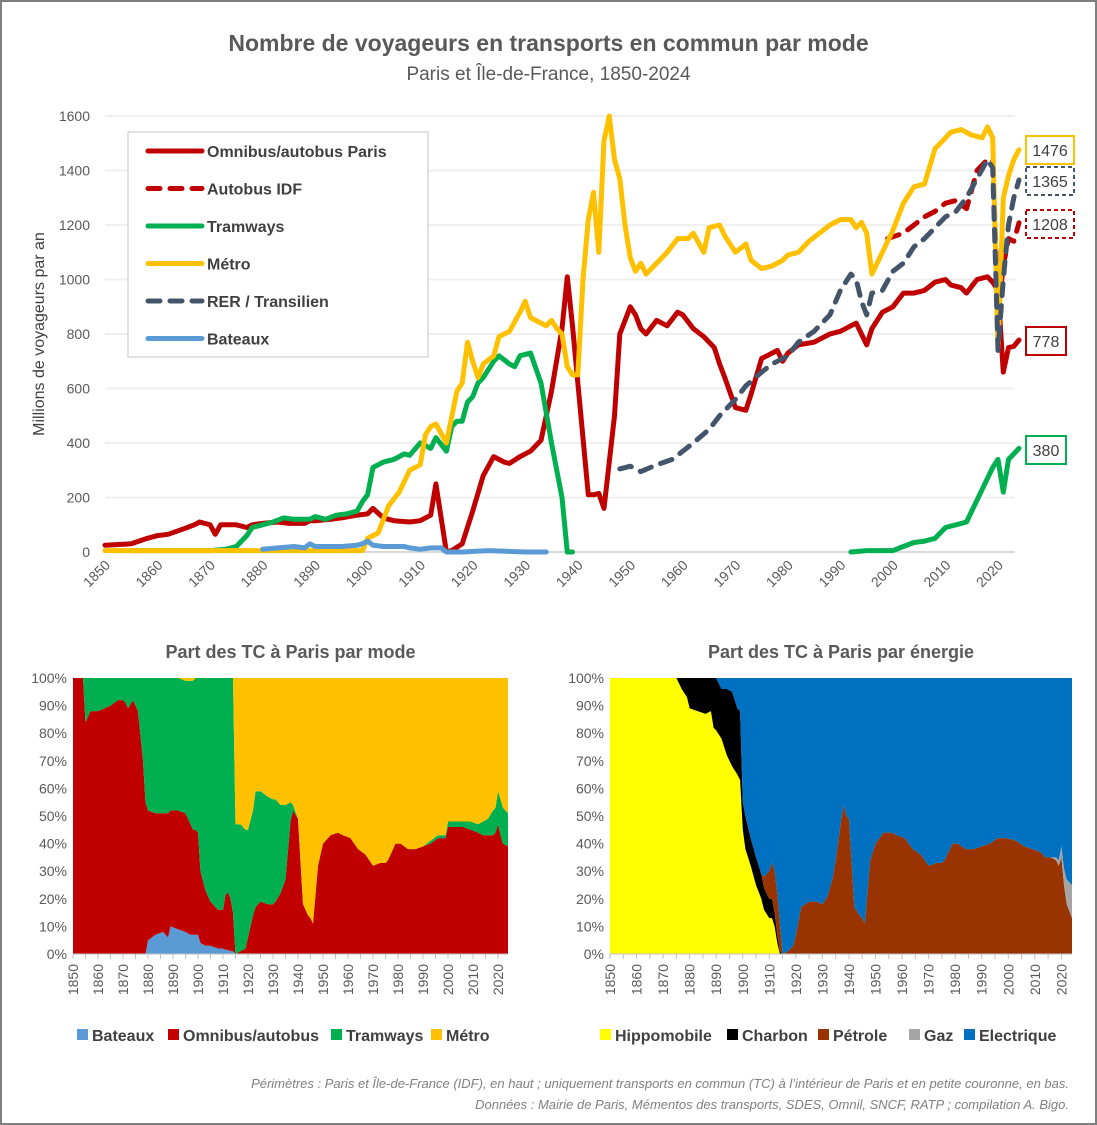 This screenshot has height=1125, width=1097. I want to click on area-charbon, so click(841, 816).